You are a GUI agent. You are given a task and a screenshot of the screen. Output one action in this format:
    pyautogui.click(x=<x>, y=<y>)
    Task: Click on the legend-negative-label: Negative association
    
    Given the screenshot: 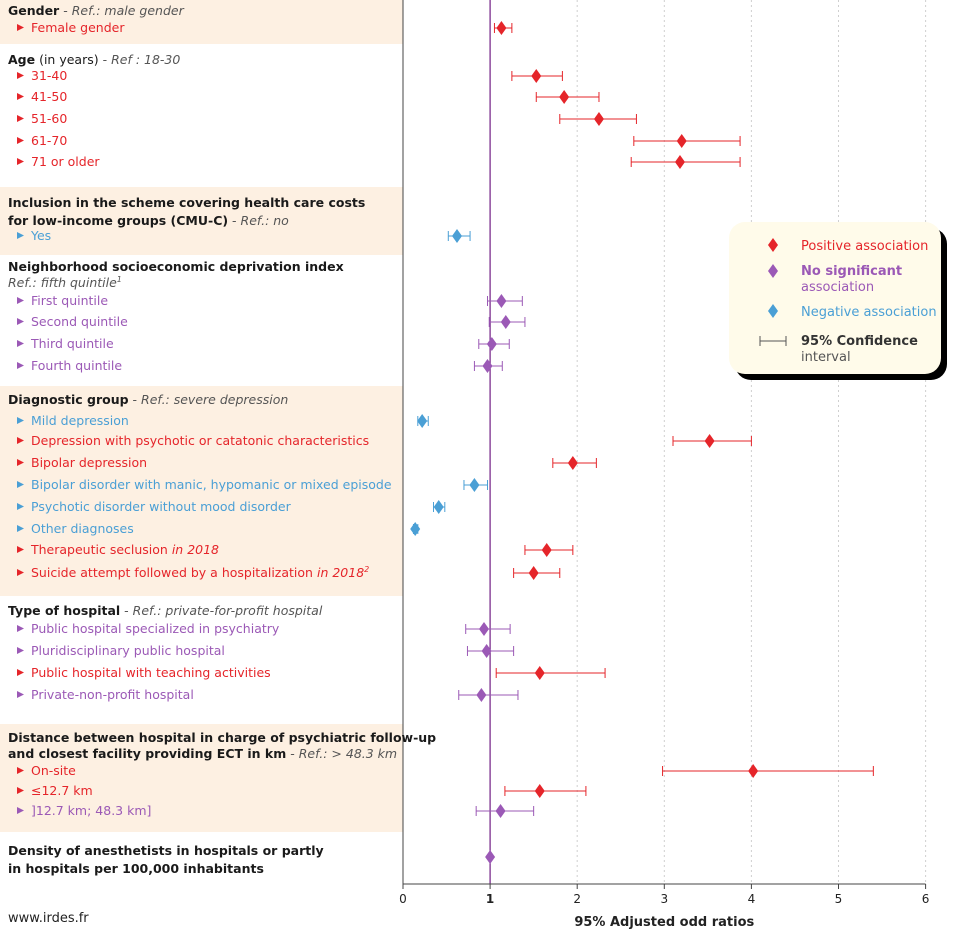 What is the action you would take?
    pyautogui.click(x=869, y=312)
    